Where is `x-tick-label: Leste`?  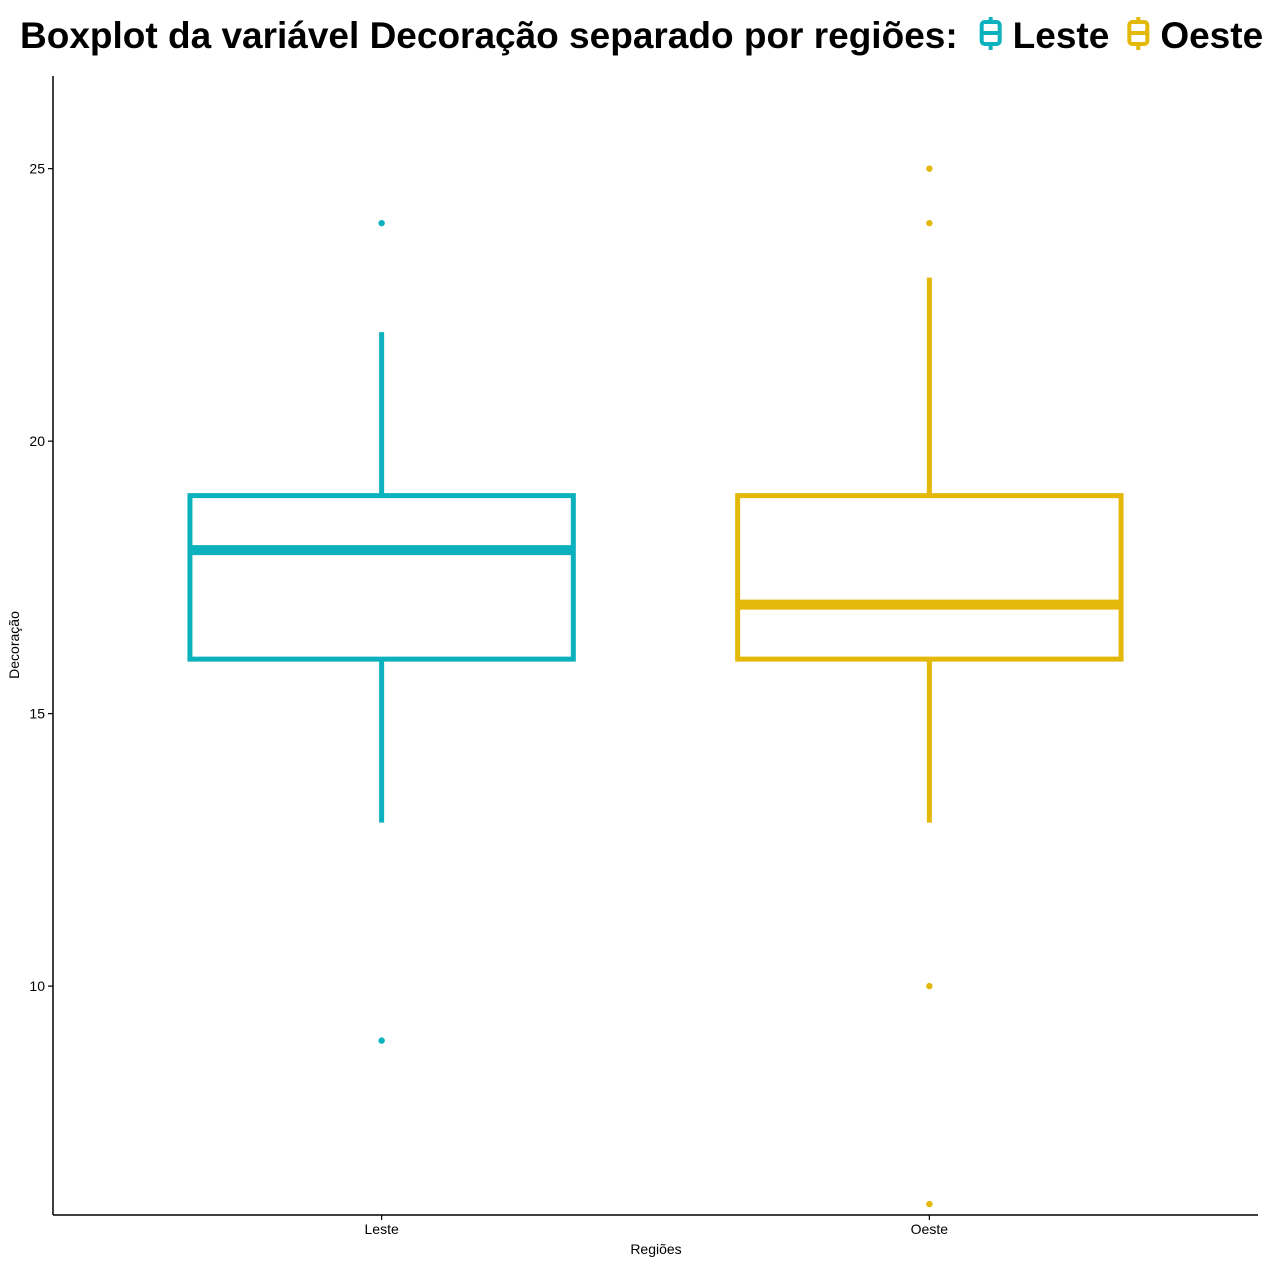
x-tick-label: Leste is located at coordinates (382, 1229).